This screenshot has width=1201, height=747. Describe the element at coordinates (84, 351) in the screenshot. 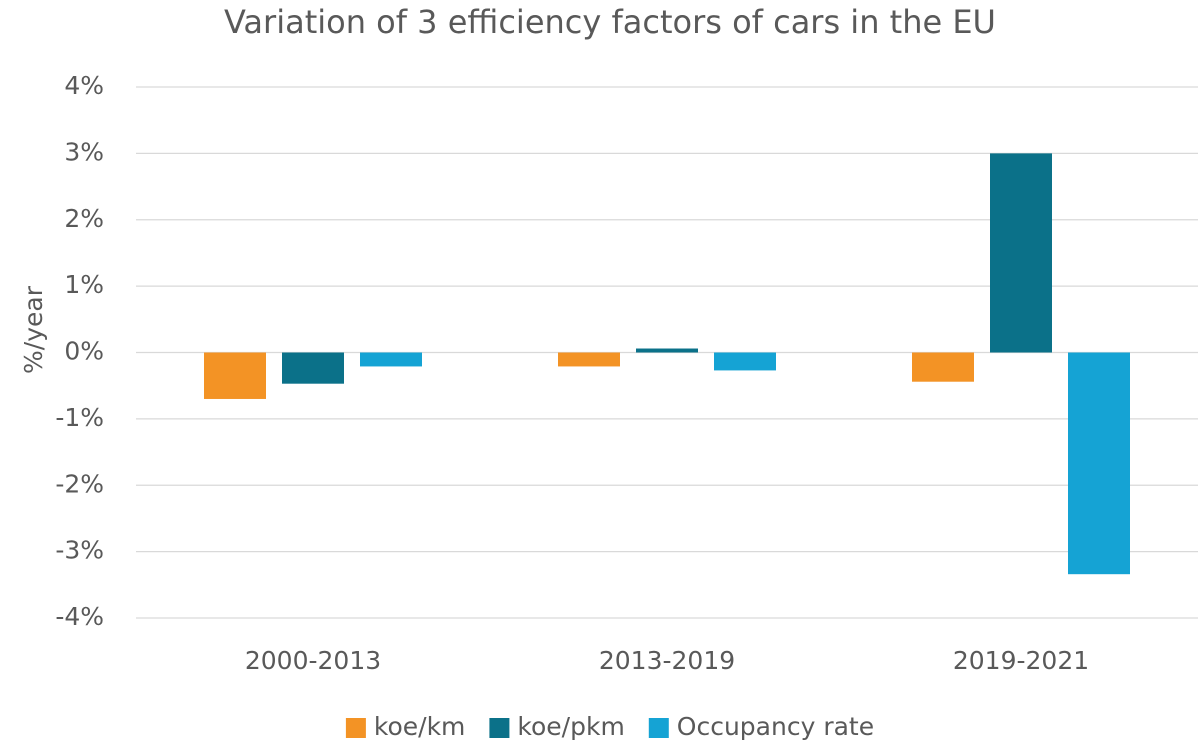

I see `y-tick-label: 0%` at that location.